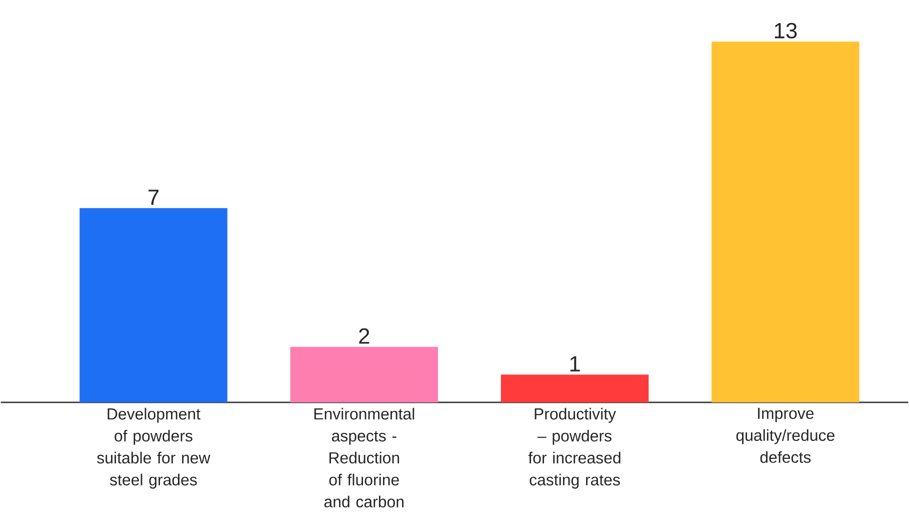  What do you see at coordinates (364, 336) in the screenshot?
I see `data-label: 2` at bounding box center [364, 336].